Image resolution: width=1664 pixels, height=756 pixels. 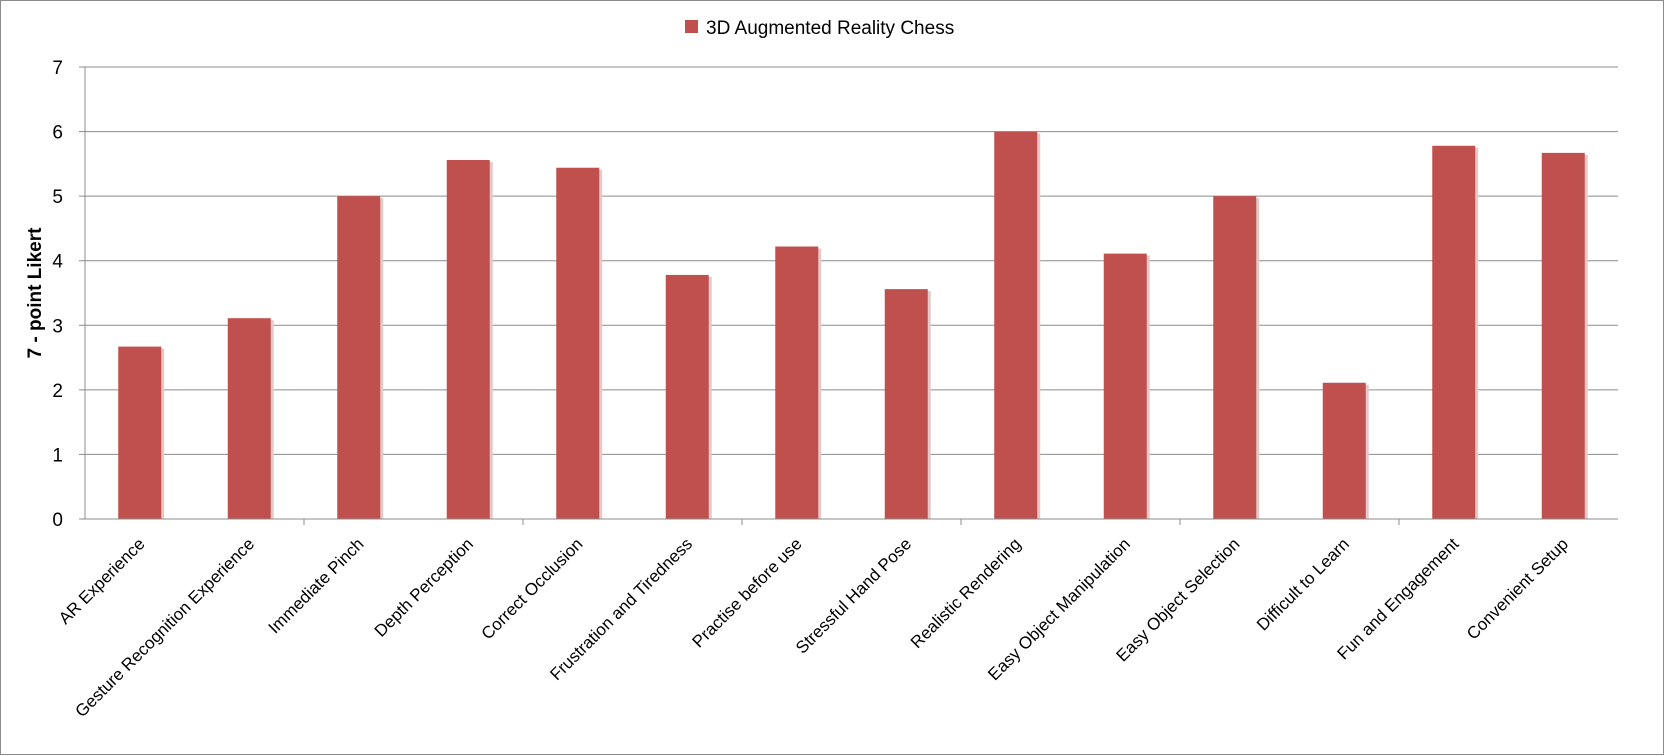 What do you see at coordinates (57, 294) in the screenshot?
I see `y-tick-labels: 0 1 2 3 4 5 6 7` at bounding box center [57, 294].